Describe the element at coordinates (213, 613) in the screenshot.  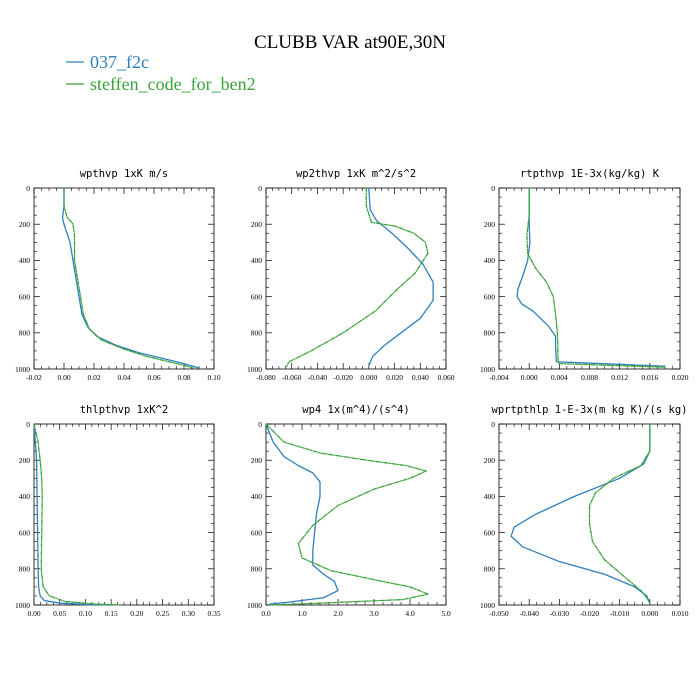
I see `x-tick-label: 0.35` at that location.